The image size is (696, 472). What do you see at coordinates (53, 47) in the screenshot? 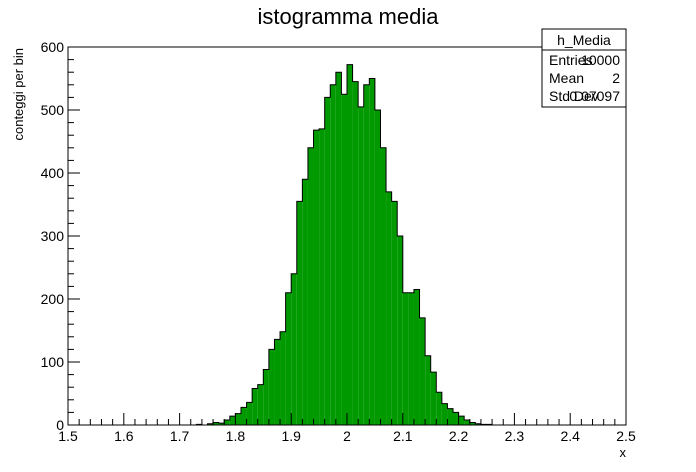
I see `y-tick-label: 600` at bounding box center [53, 47].